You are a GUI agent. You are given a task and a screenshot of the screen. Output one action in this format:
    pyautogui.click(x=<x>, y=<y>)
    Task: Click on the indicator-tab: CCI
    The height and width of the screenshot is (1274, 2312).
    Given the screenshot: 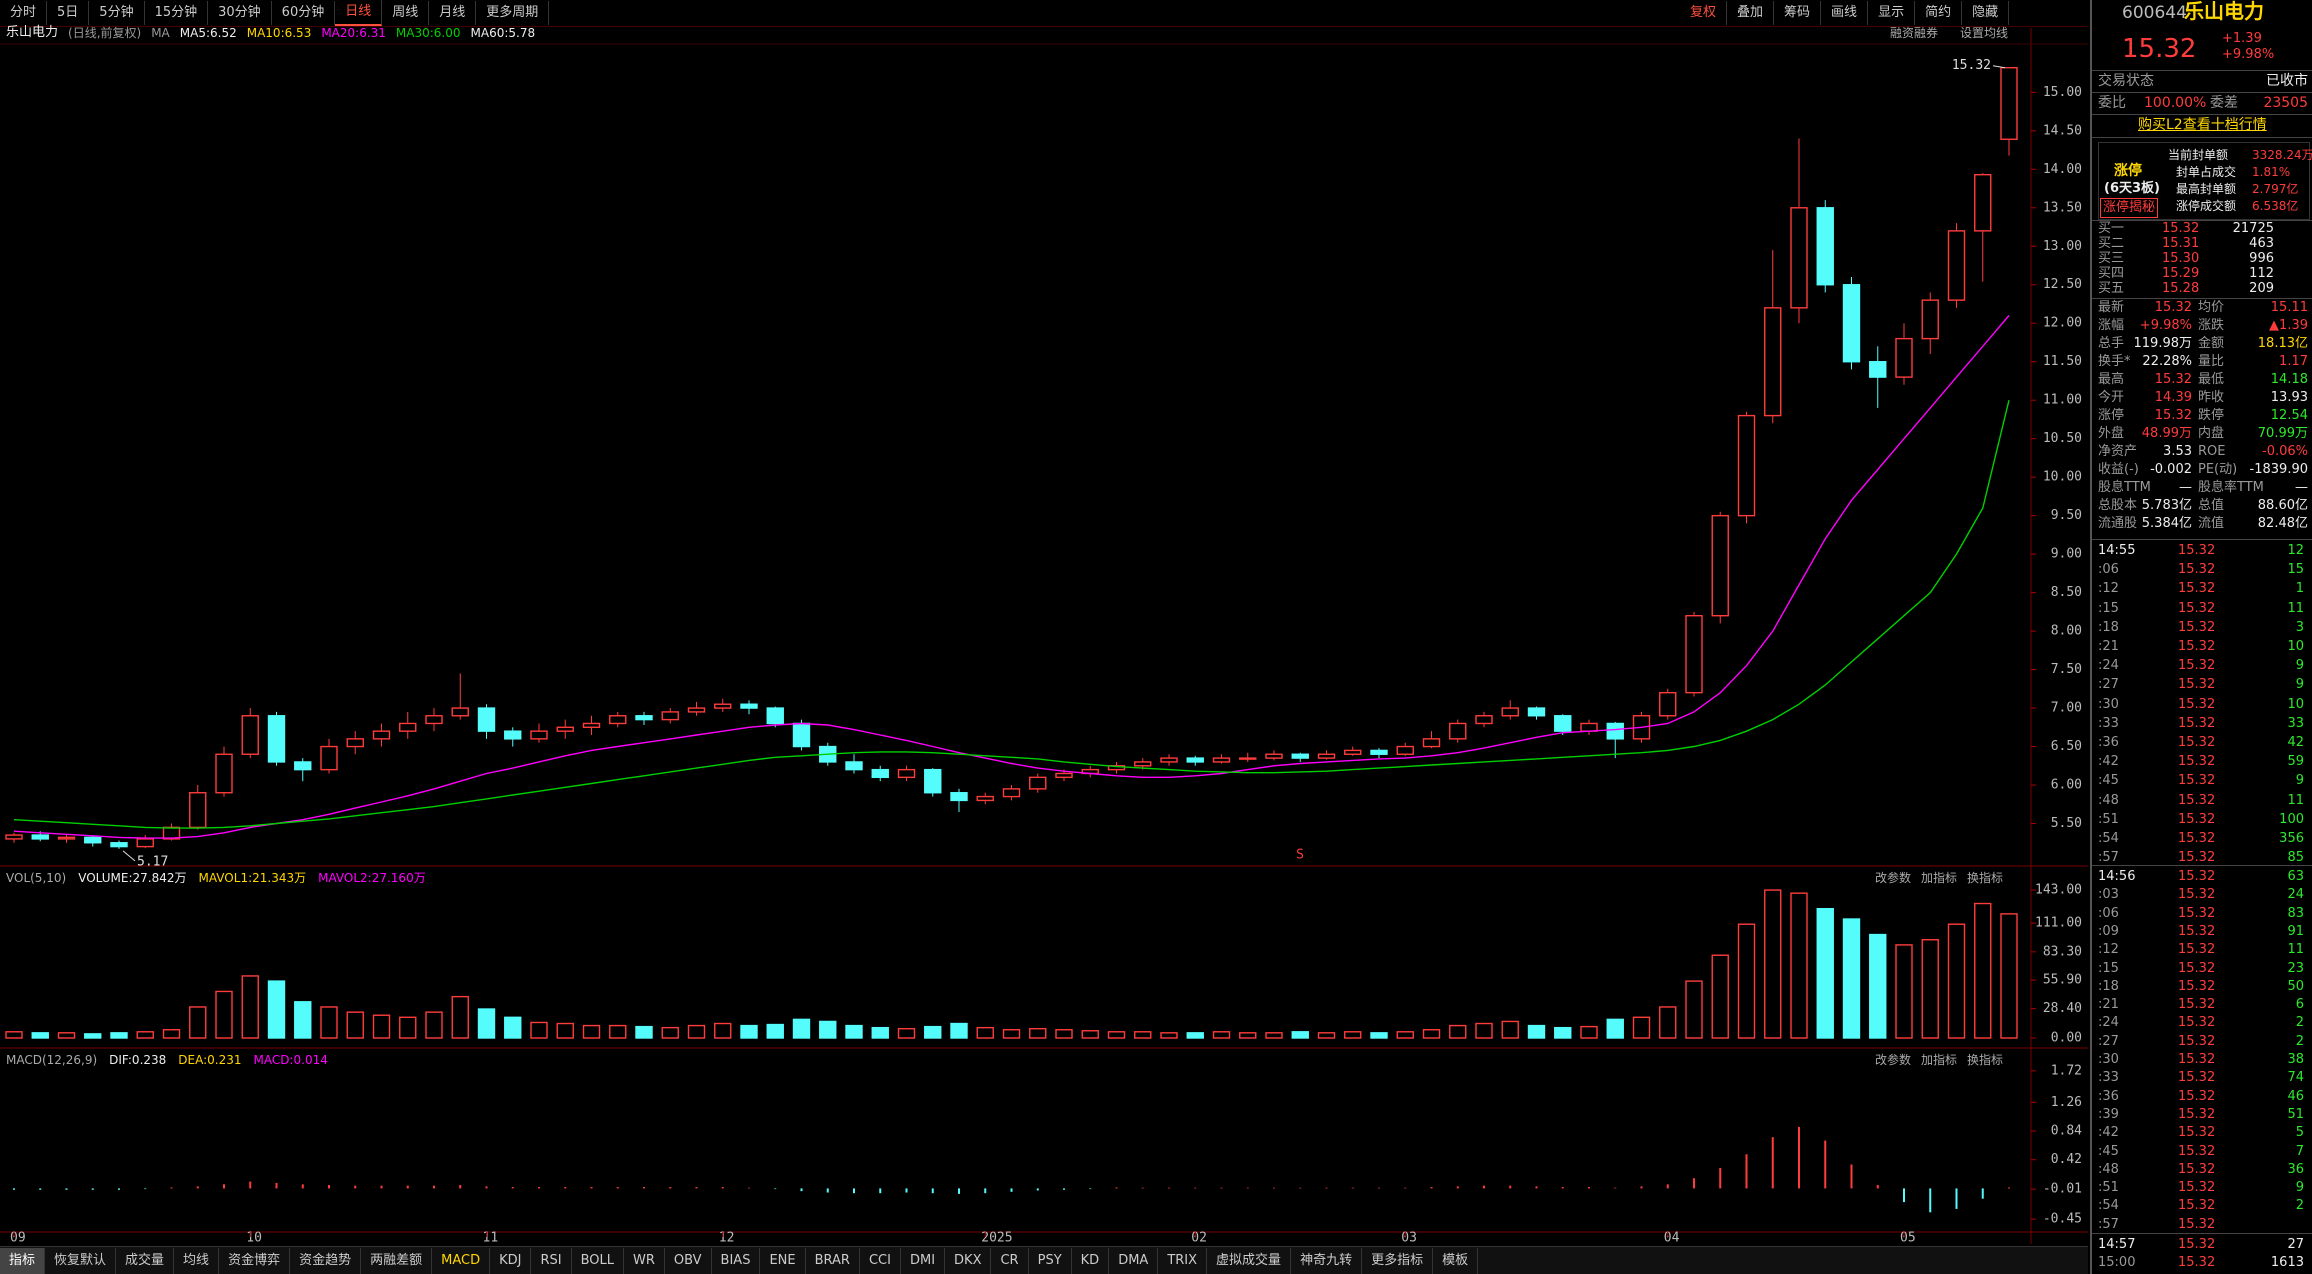 What is the action you would take?
    pyautogui.click(x=880, y=1261)
    